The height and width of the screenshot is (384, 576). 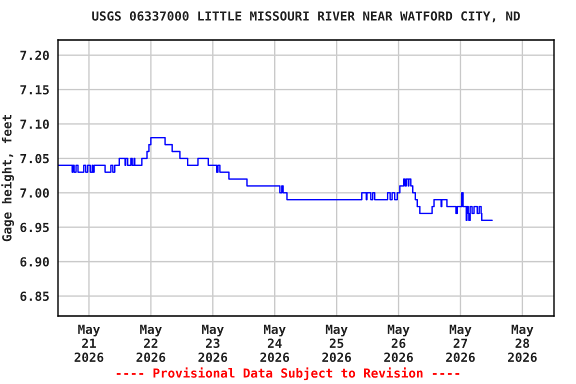 I want to click on y-tick-label: 7.00, so click(x=34, y=193).